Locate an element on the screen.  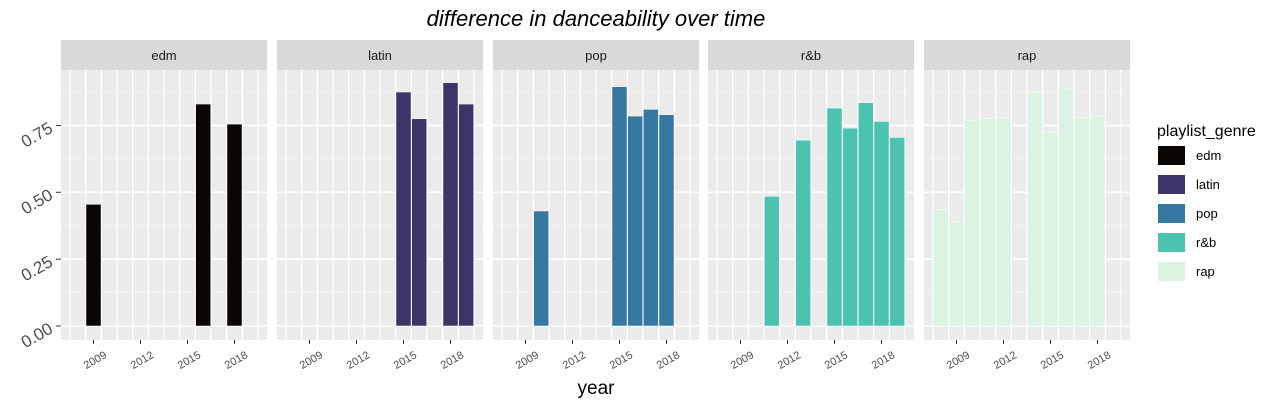
legend-label: r&b is located at coordinates (1206, 242).